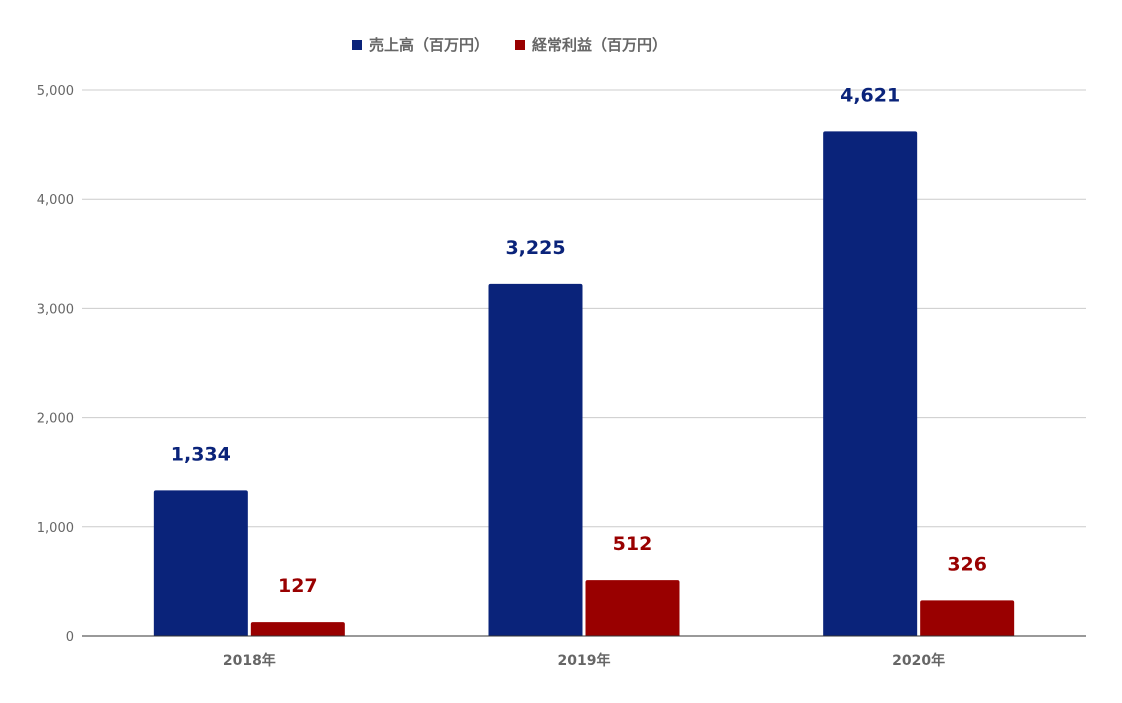 The width and height of the screenshot is (1122, 703). Describe the element at coordinates (967, 618) in the screenshot. I see `bar-profit-2020年` at that location.